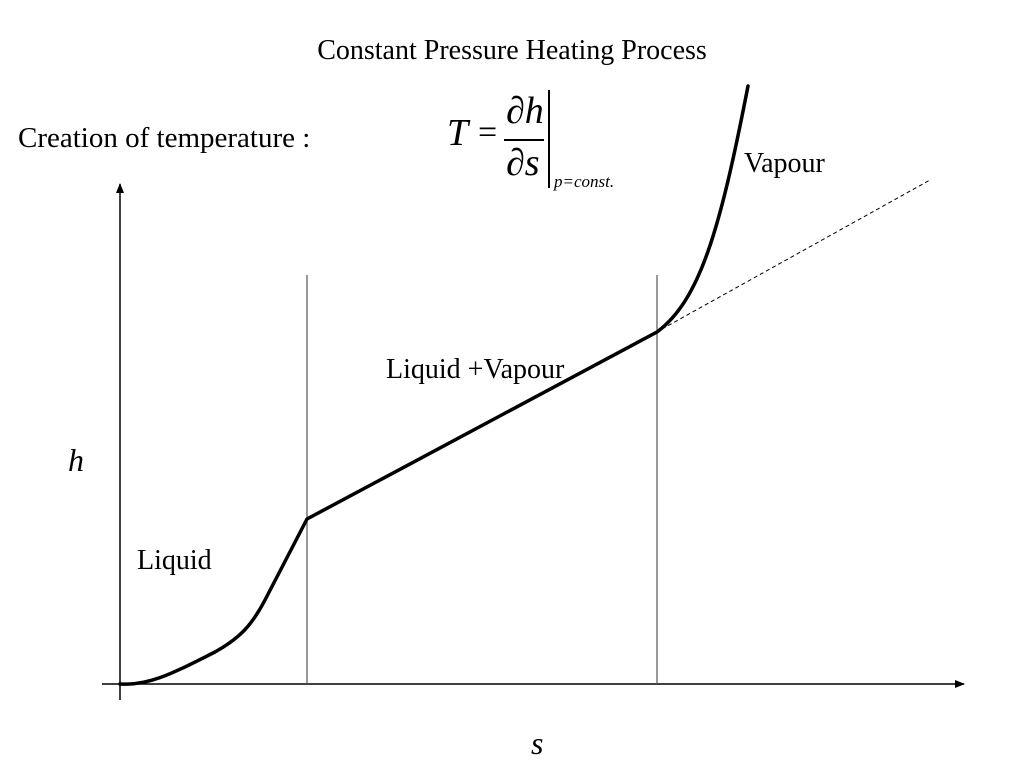  I want to click on temperature-formula: T = ∂h ∂s p=const., so click(540, 141).